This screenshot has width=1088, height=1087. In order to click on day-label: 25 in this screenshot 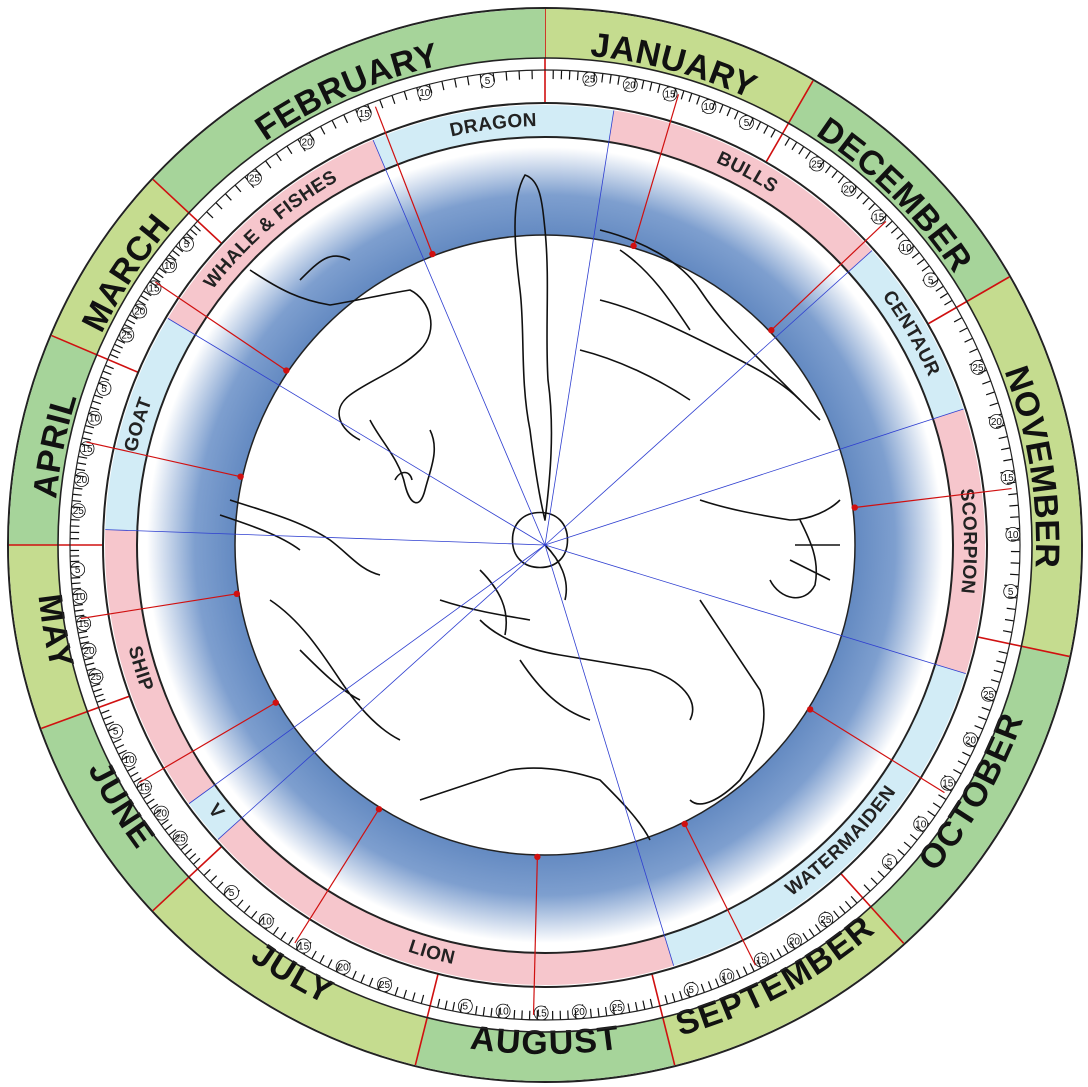, I will do `click(96, 677)`.